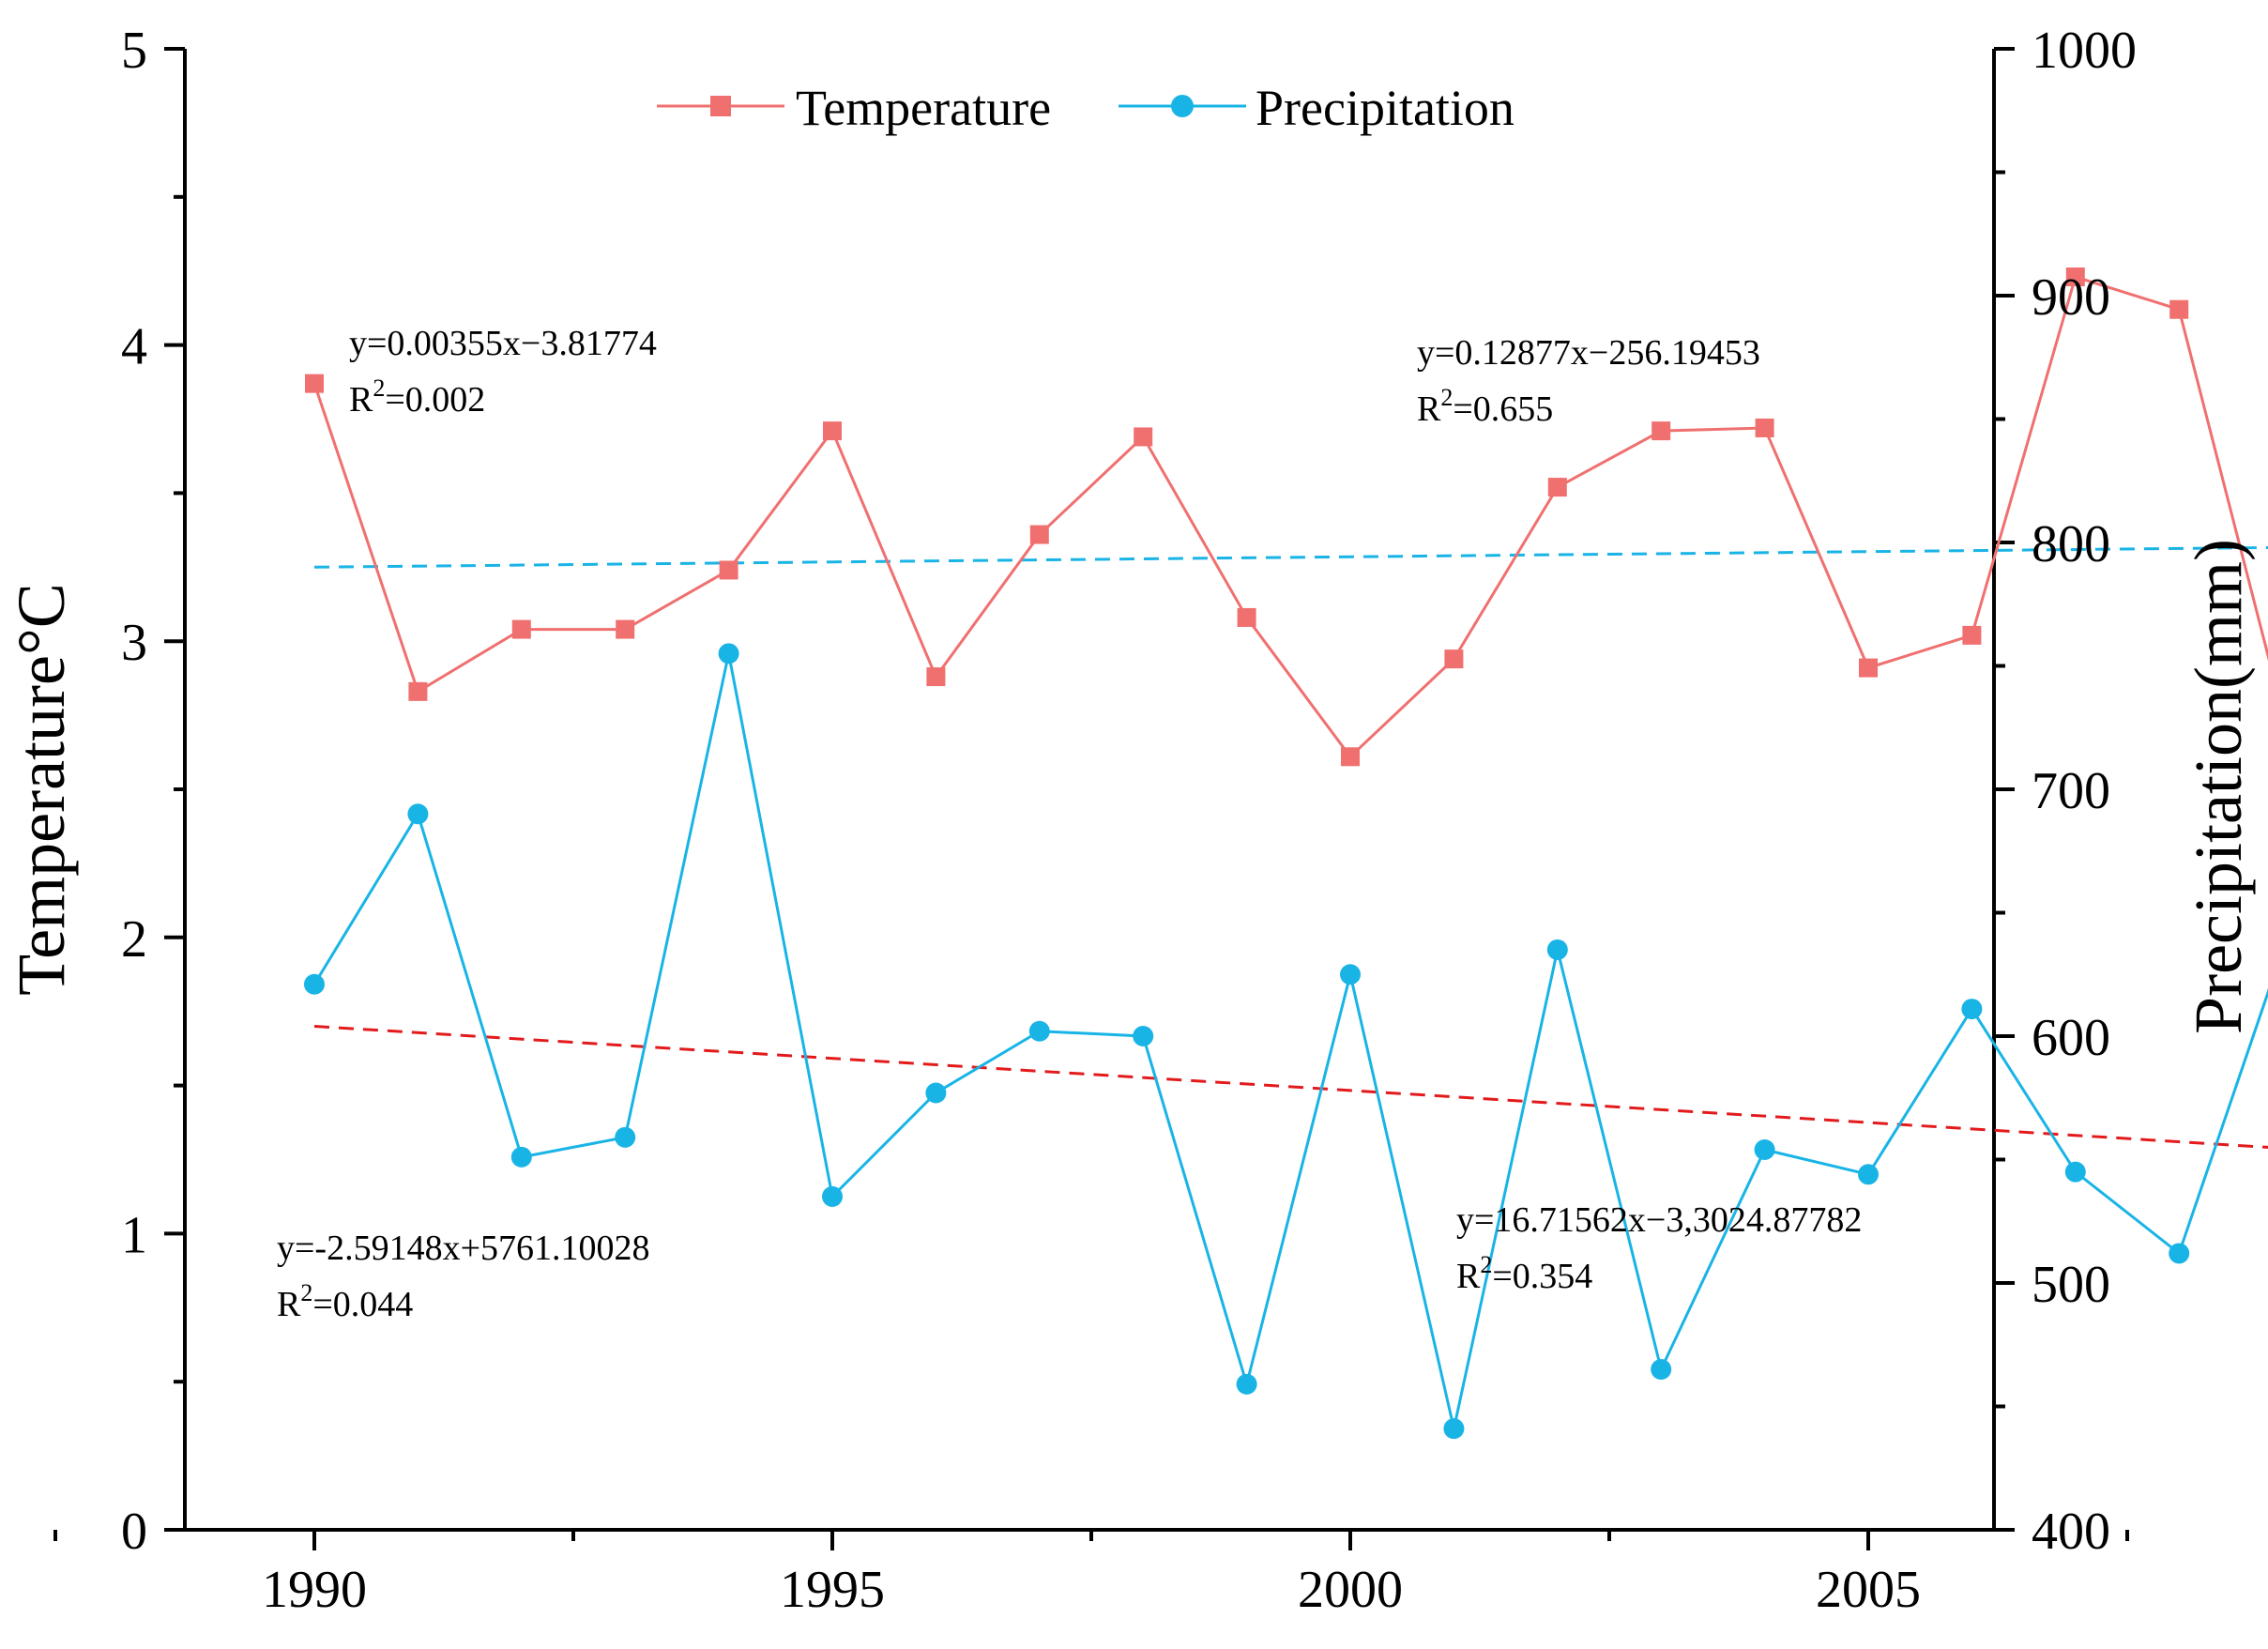 Image resolution: width=2268 pixels, height=1649 pixels. What do you see at coordinates (134, 643) in the screenshot?
I see `left-tick-label: 3` at bounding box center [134, 643].